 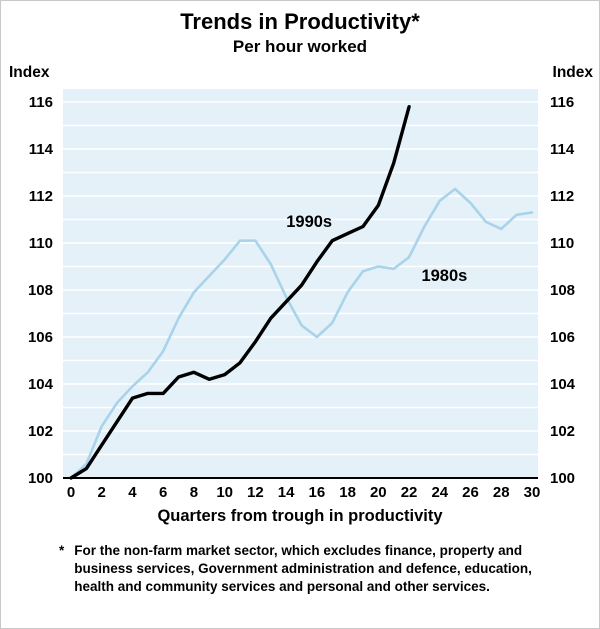 I want to click on y-tick-label-left: 104, so click(x=41, y=384).